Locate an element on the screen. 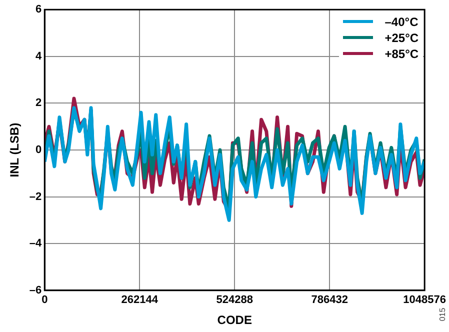  legend-label: +85°C is located at coordinates (401, 53).